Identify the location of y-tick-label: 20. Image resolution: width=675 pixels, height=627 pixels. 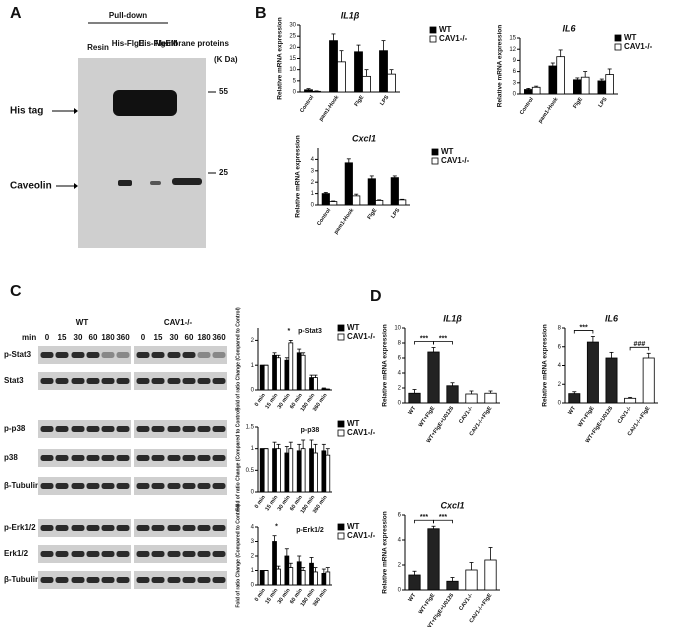
(292, 48).